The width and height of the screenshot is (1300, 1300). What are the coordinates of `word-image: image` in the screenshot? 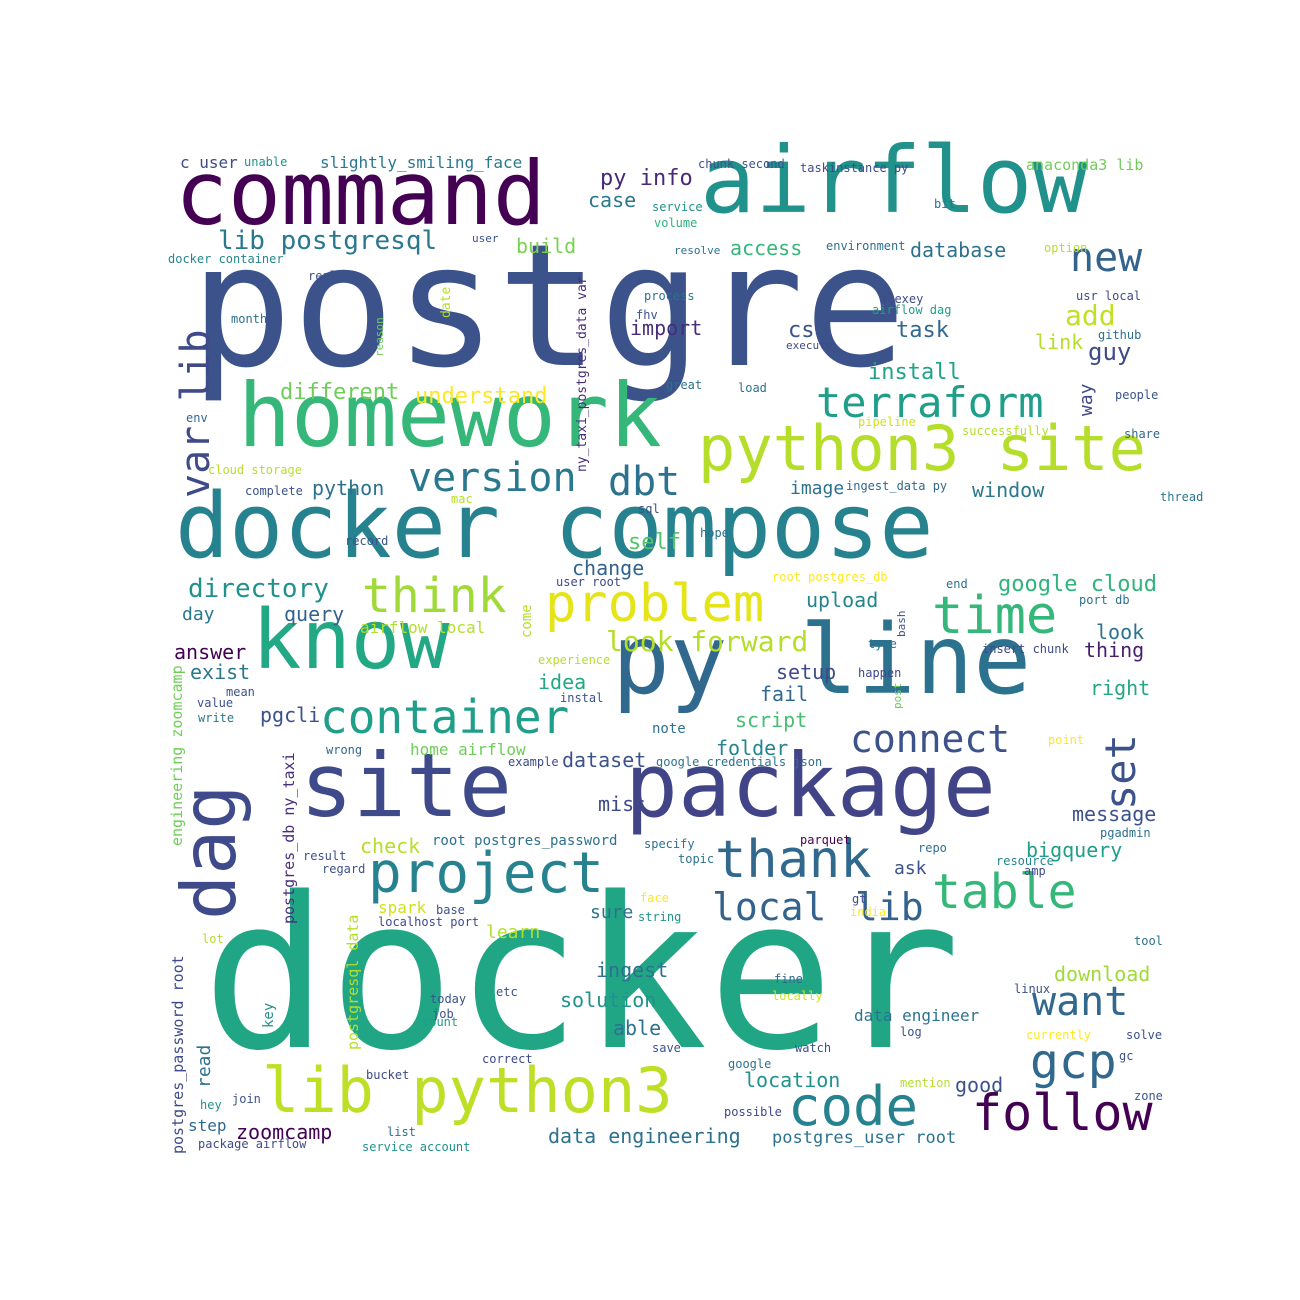 It's located at (817, 488).